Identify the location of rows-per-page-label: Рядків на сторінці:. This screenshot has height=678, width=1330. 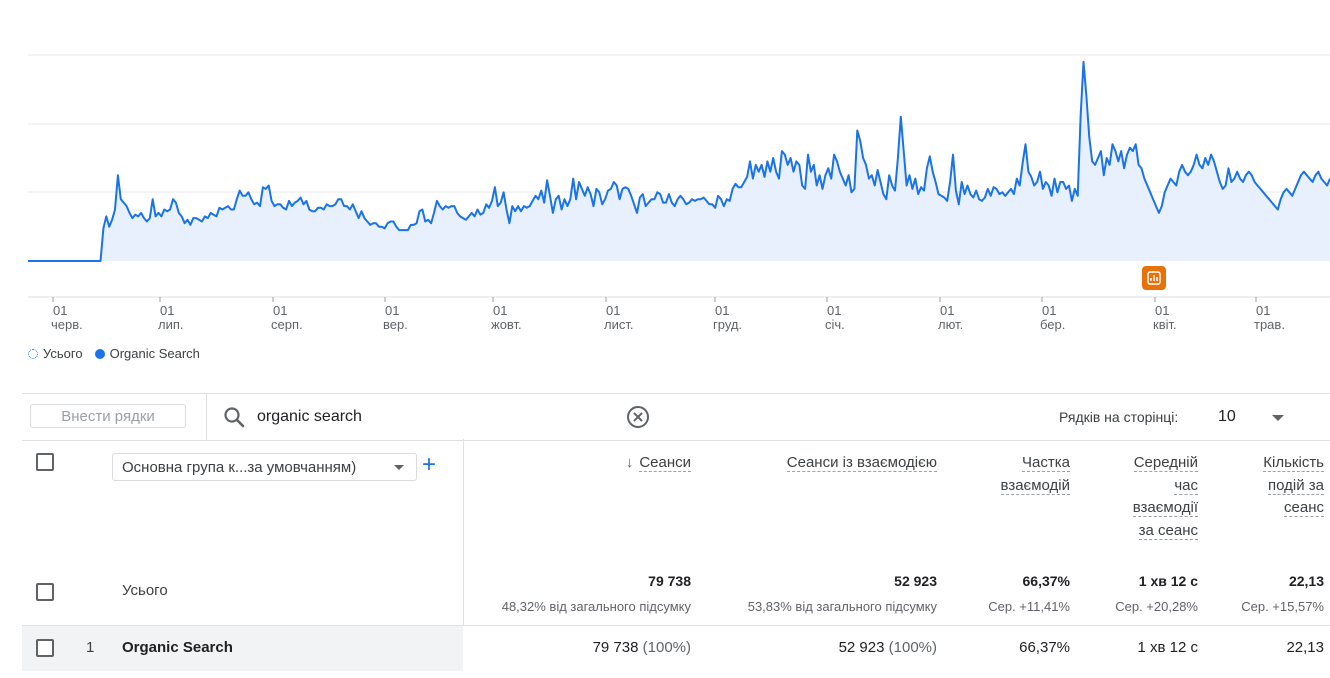
(1119, 417).